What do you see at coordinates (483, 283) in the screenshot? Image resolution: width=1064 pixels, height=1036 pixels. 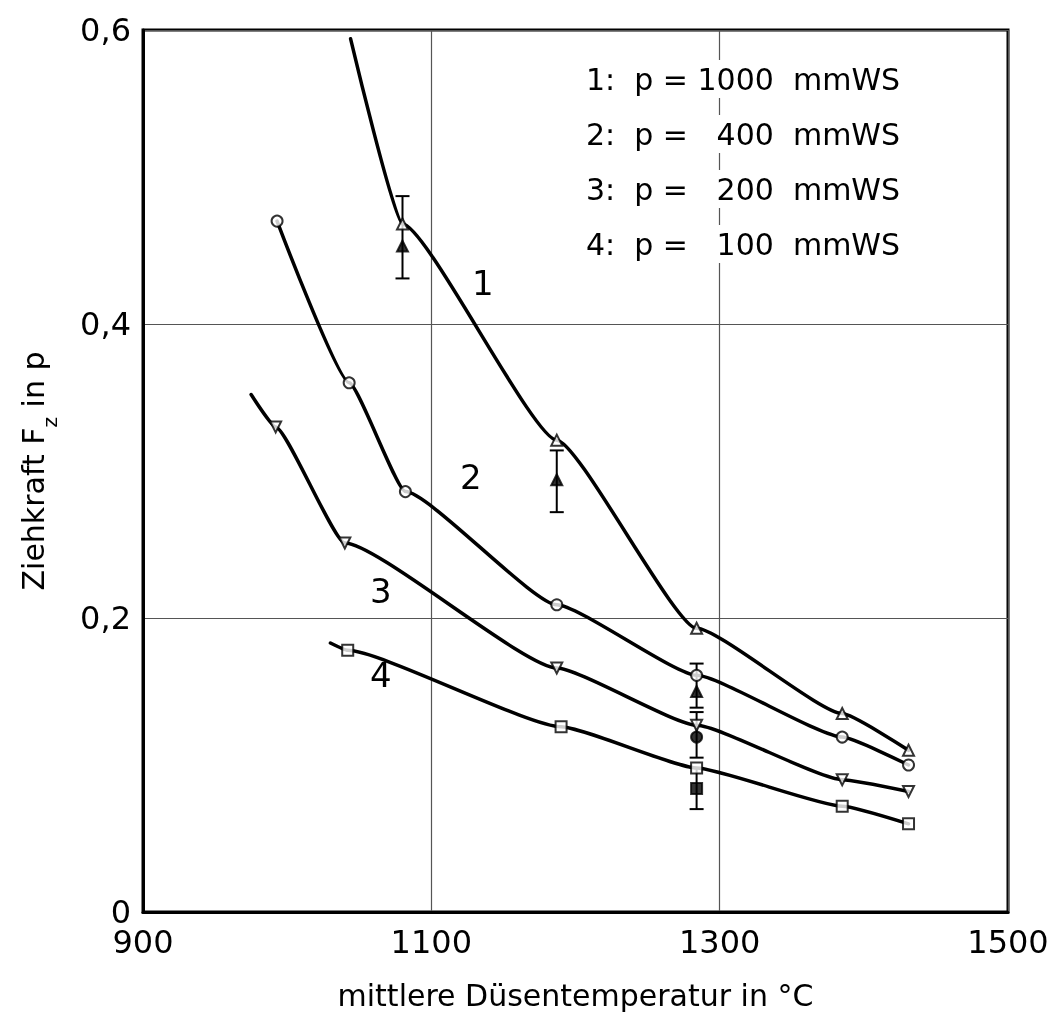 I see `annotation: 1` at bounding box center [483, 283].